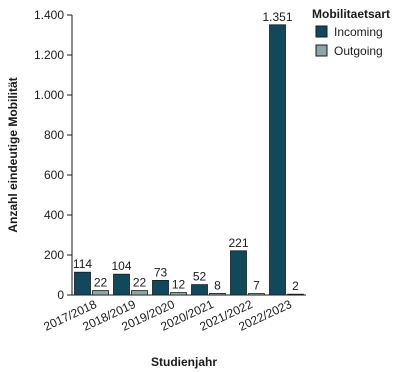 Image resolution: width=405 pixels, height=372 pixels. I want to click on legend-item-incoming: Incoming, so click(349, 32).